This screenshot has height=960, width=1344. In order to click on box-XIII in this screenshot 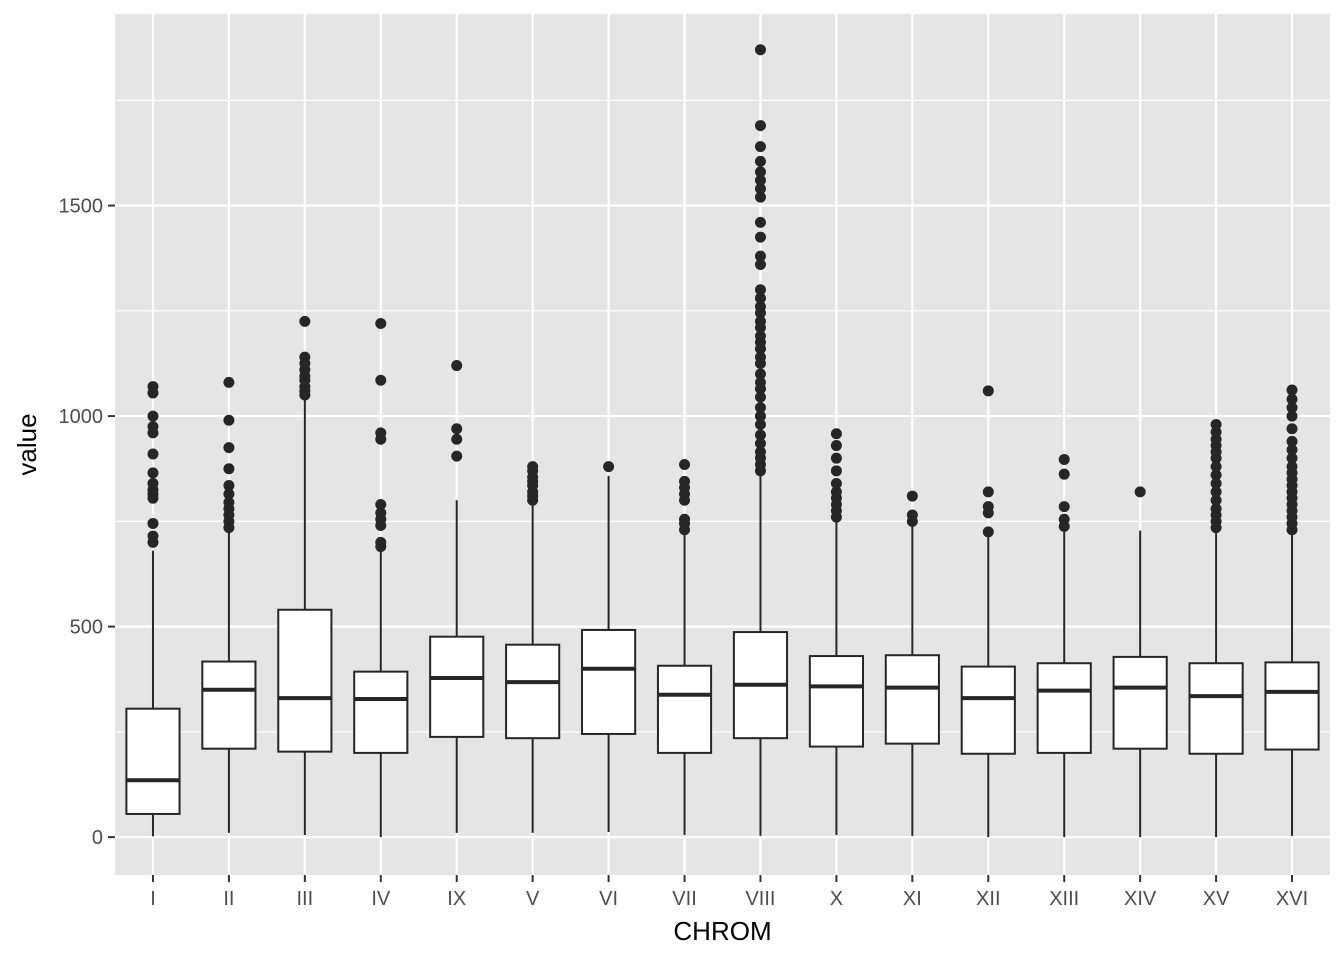, I will do `click(1064, 645)`.